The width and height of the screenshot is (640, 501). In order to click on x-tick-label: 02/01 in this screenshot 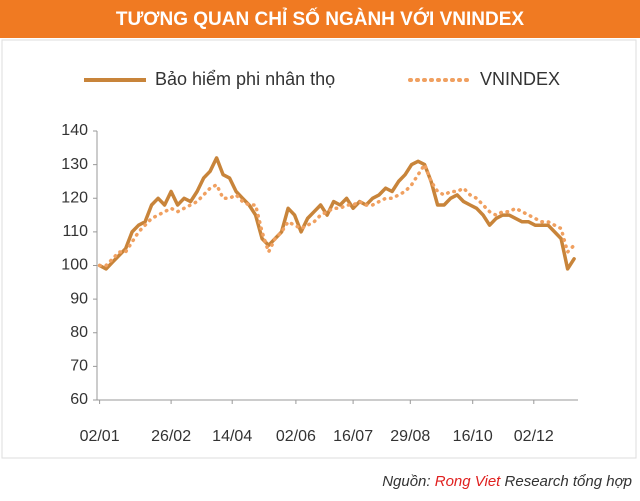, I will do `click(100, 436)`.